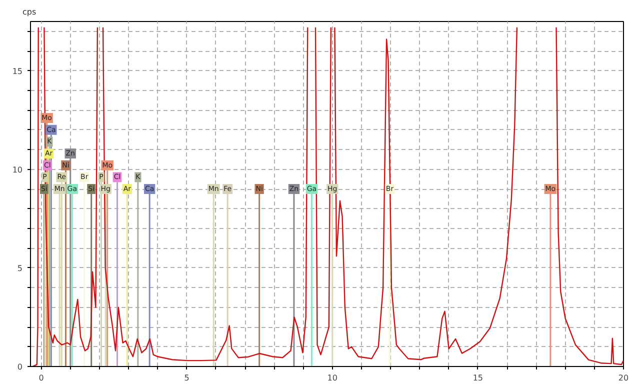 The image size is (641, 384). I want to click on y-tick-label: 5, so click(20, 268).